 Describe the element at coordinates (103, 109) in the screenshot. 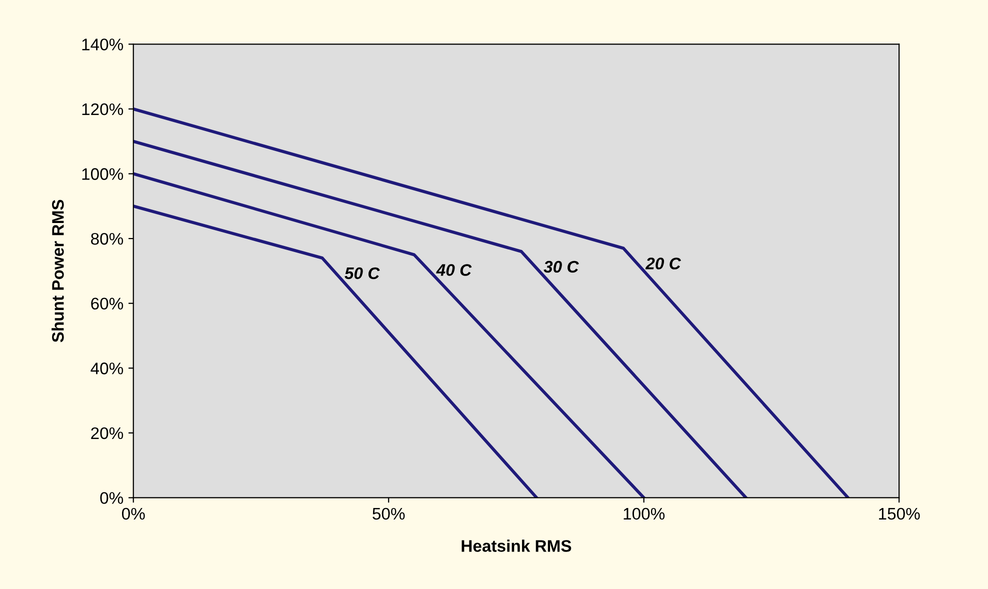

I see `y-tick-label: 120%` at that location.